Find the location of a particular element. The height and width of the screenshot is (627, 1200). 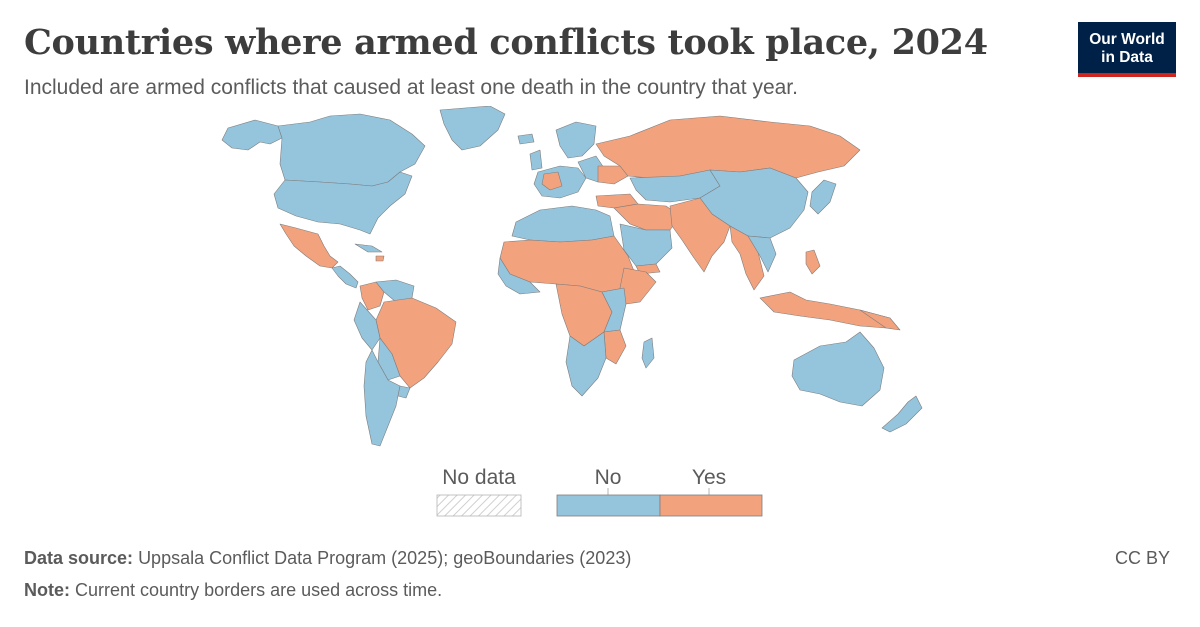

logo-line-1: Our World is located at coordinates (1127, 39).